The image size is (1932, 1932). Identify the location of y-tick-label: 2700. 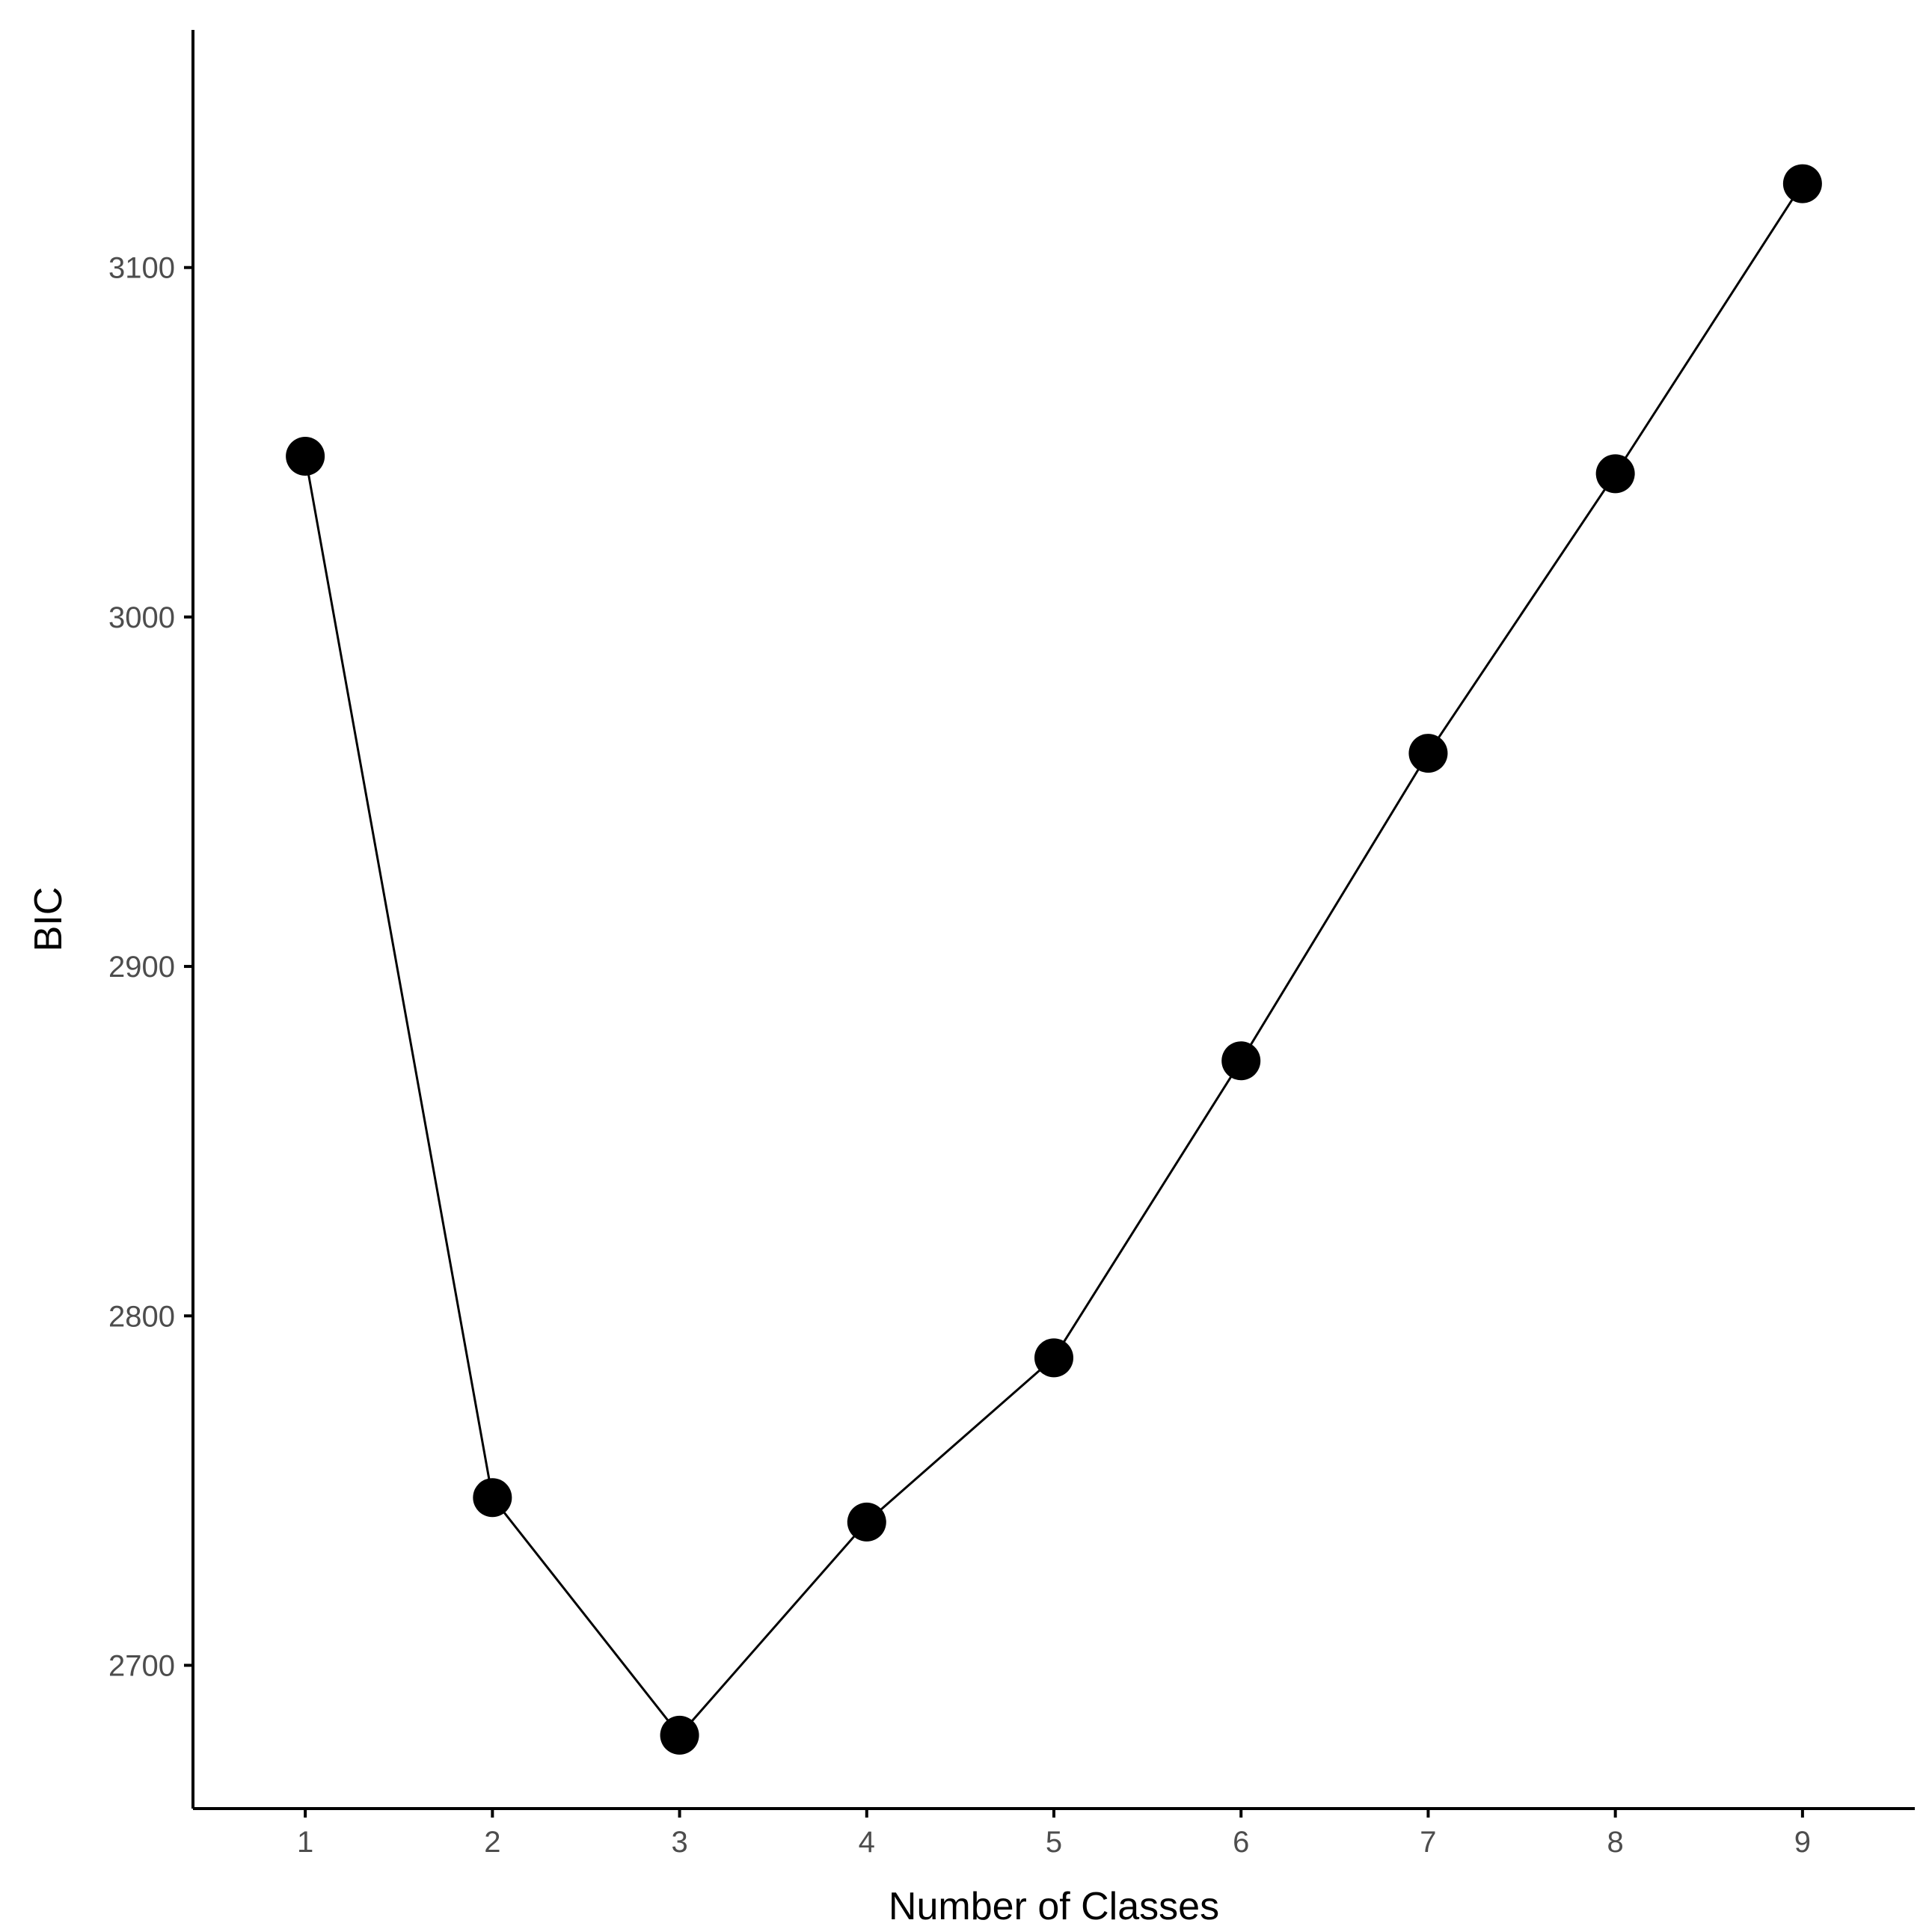
(141, 1665).